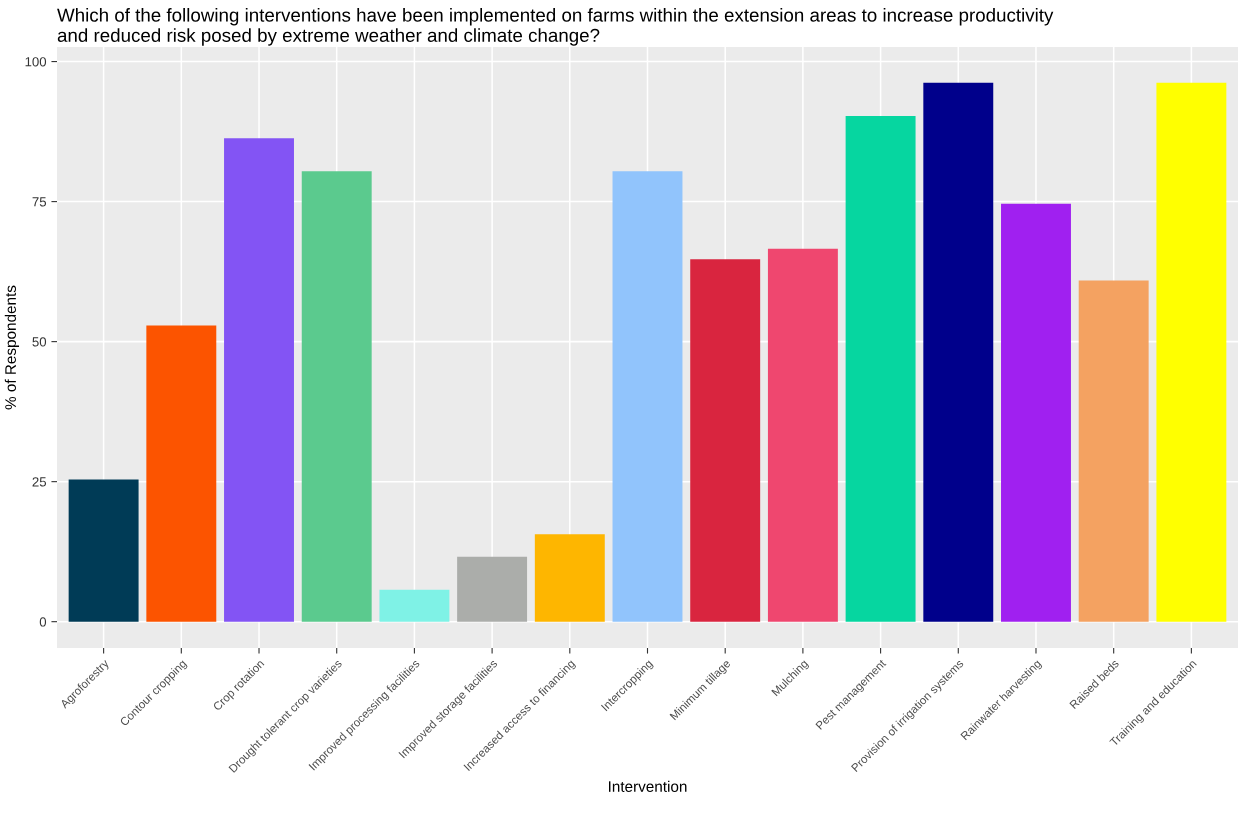 This screenshot has width=1245, height=815. Describe the element at coordinates (43, 622) in the screenshot. I see `y-tick-label: 0` at that location.